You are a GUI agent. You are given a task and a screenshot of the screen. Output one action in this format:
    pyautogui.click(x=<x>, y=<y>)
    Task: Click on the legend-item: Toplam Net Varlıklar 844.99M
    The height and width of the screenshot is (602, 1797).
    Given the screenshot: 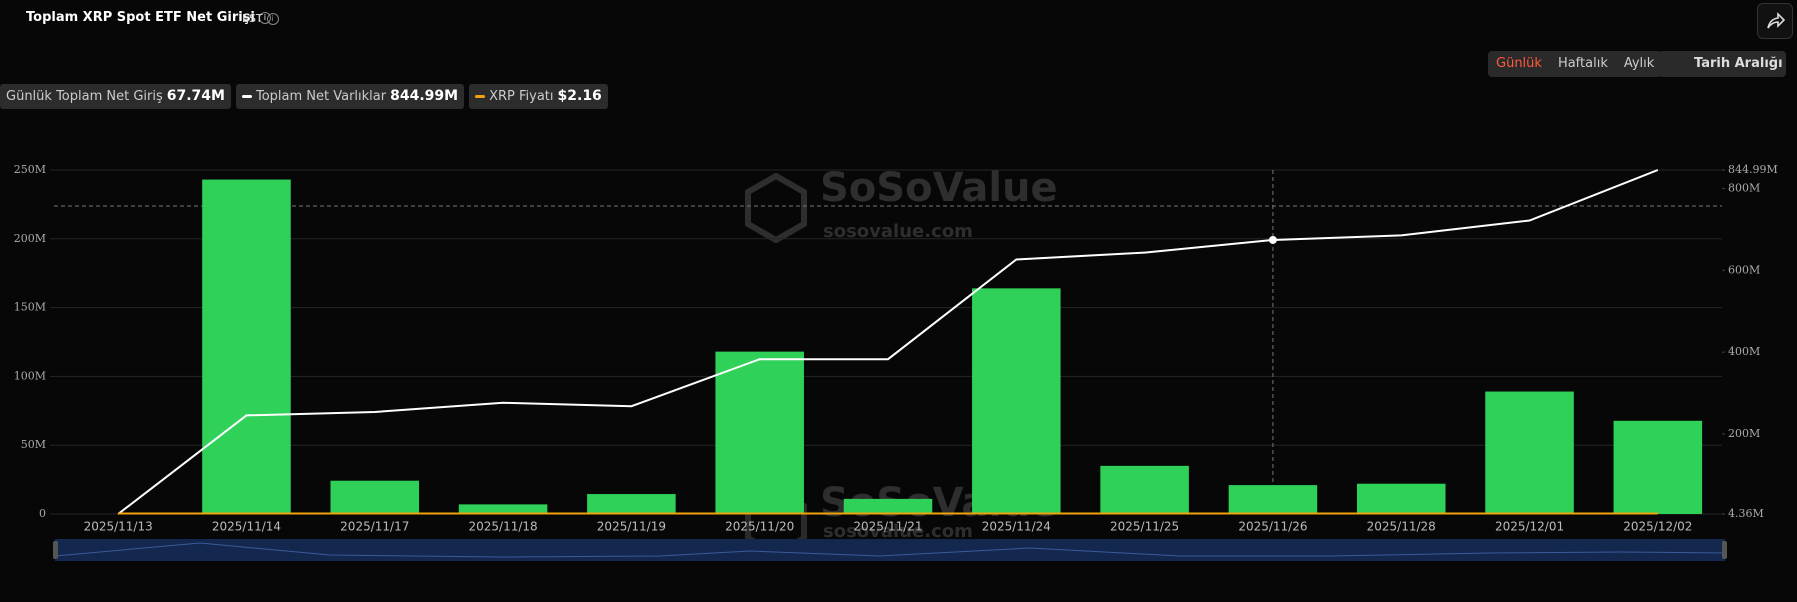 What is the action you would take?
    pyautogui.click(x=350, y=96)
    